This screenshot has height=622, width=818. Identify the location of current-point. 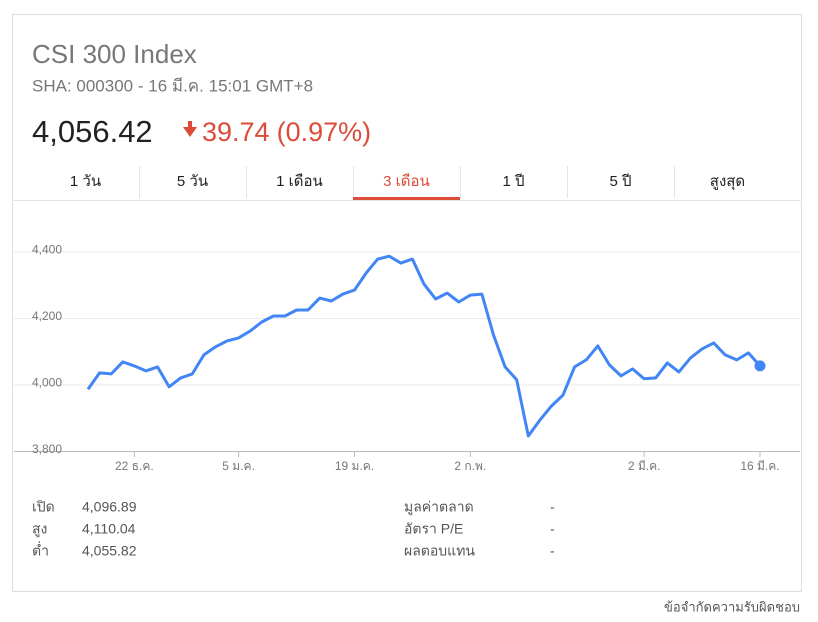
(760, 366).